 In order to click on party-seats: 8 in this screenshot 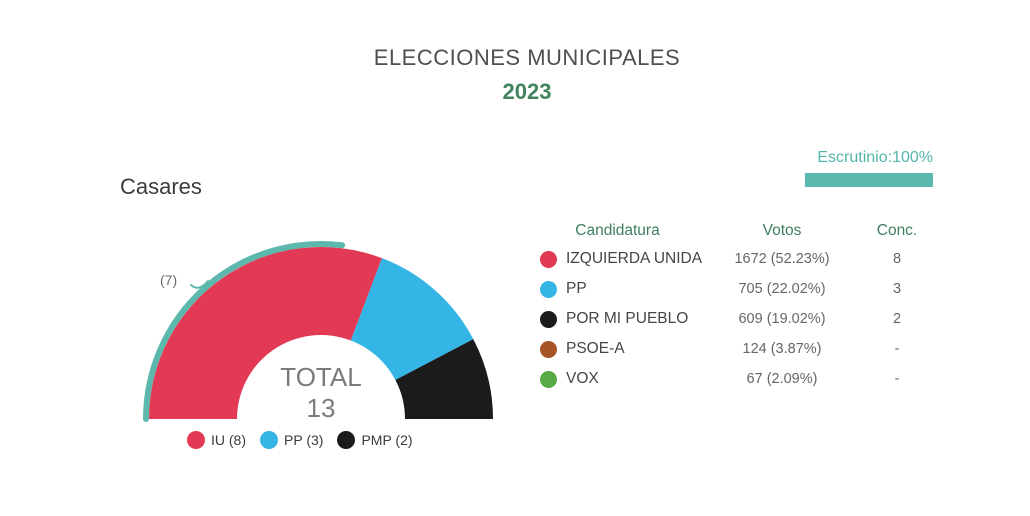, I will do `click(897, 259)`.